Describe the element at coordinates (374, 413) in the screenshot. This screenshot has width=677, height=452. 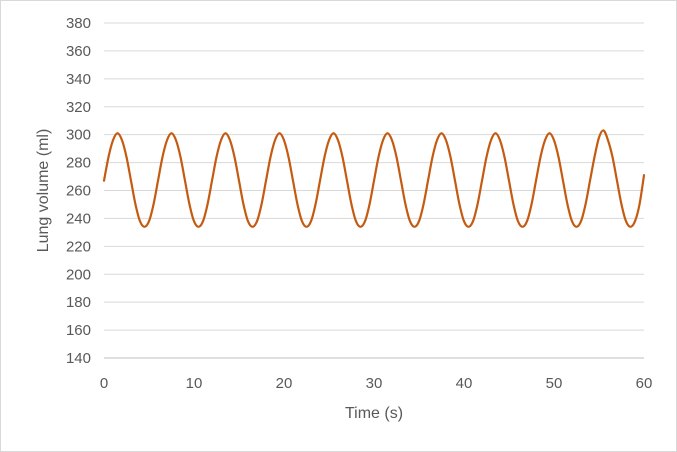
I see `x-axis-title: Time (s)` at that location.